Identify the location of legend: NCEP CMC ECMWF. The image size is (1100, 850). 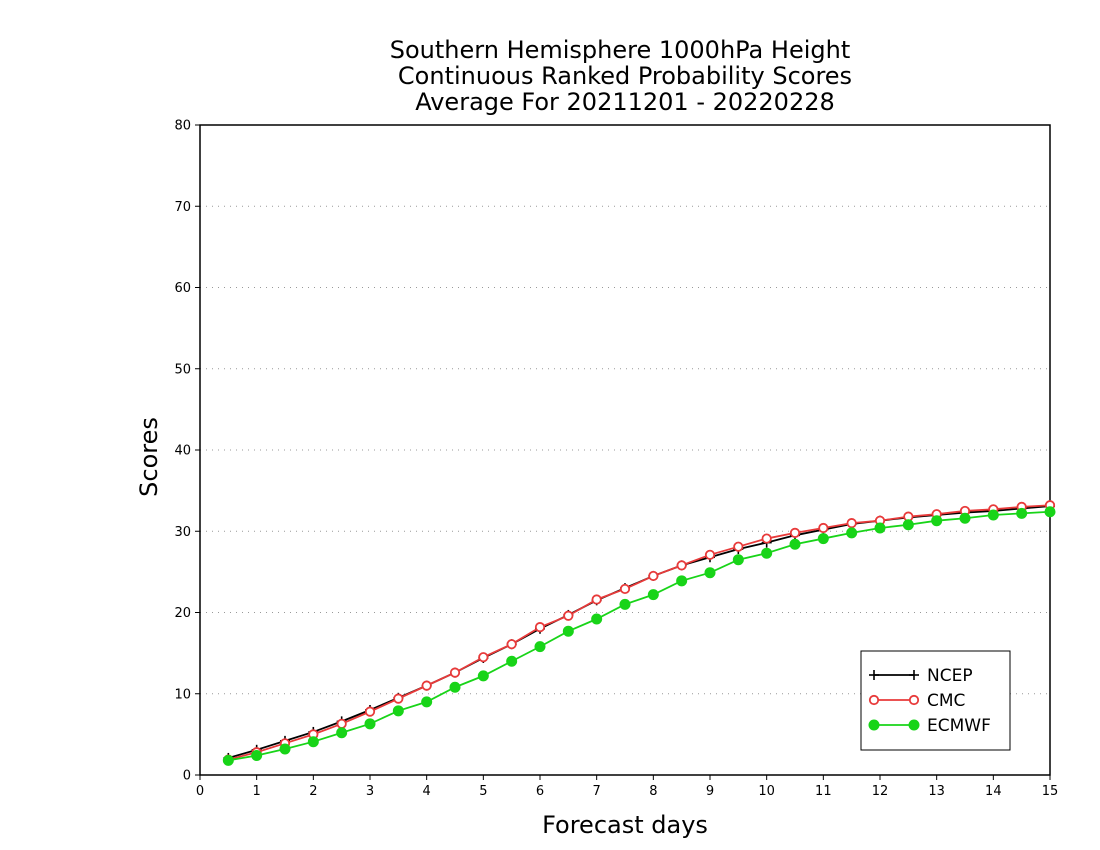
(935, 700).